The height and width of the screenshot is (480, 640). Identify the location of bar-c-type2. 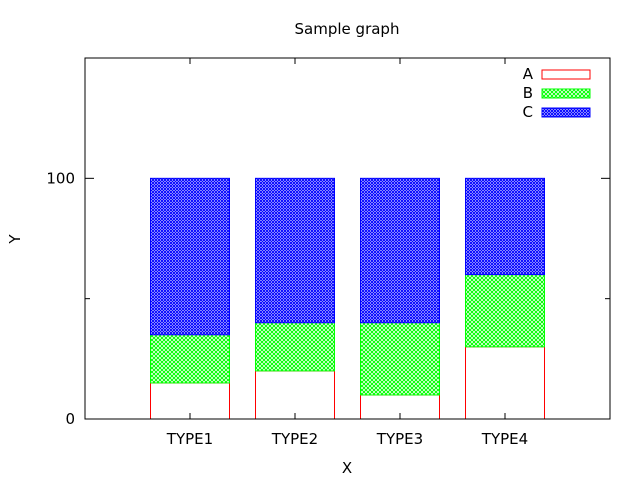
(295, 250).